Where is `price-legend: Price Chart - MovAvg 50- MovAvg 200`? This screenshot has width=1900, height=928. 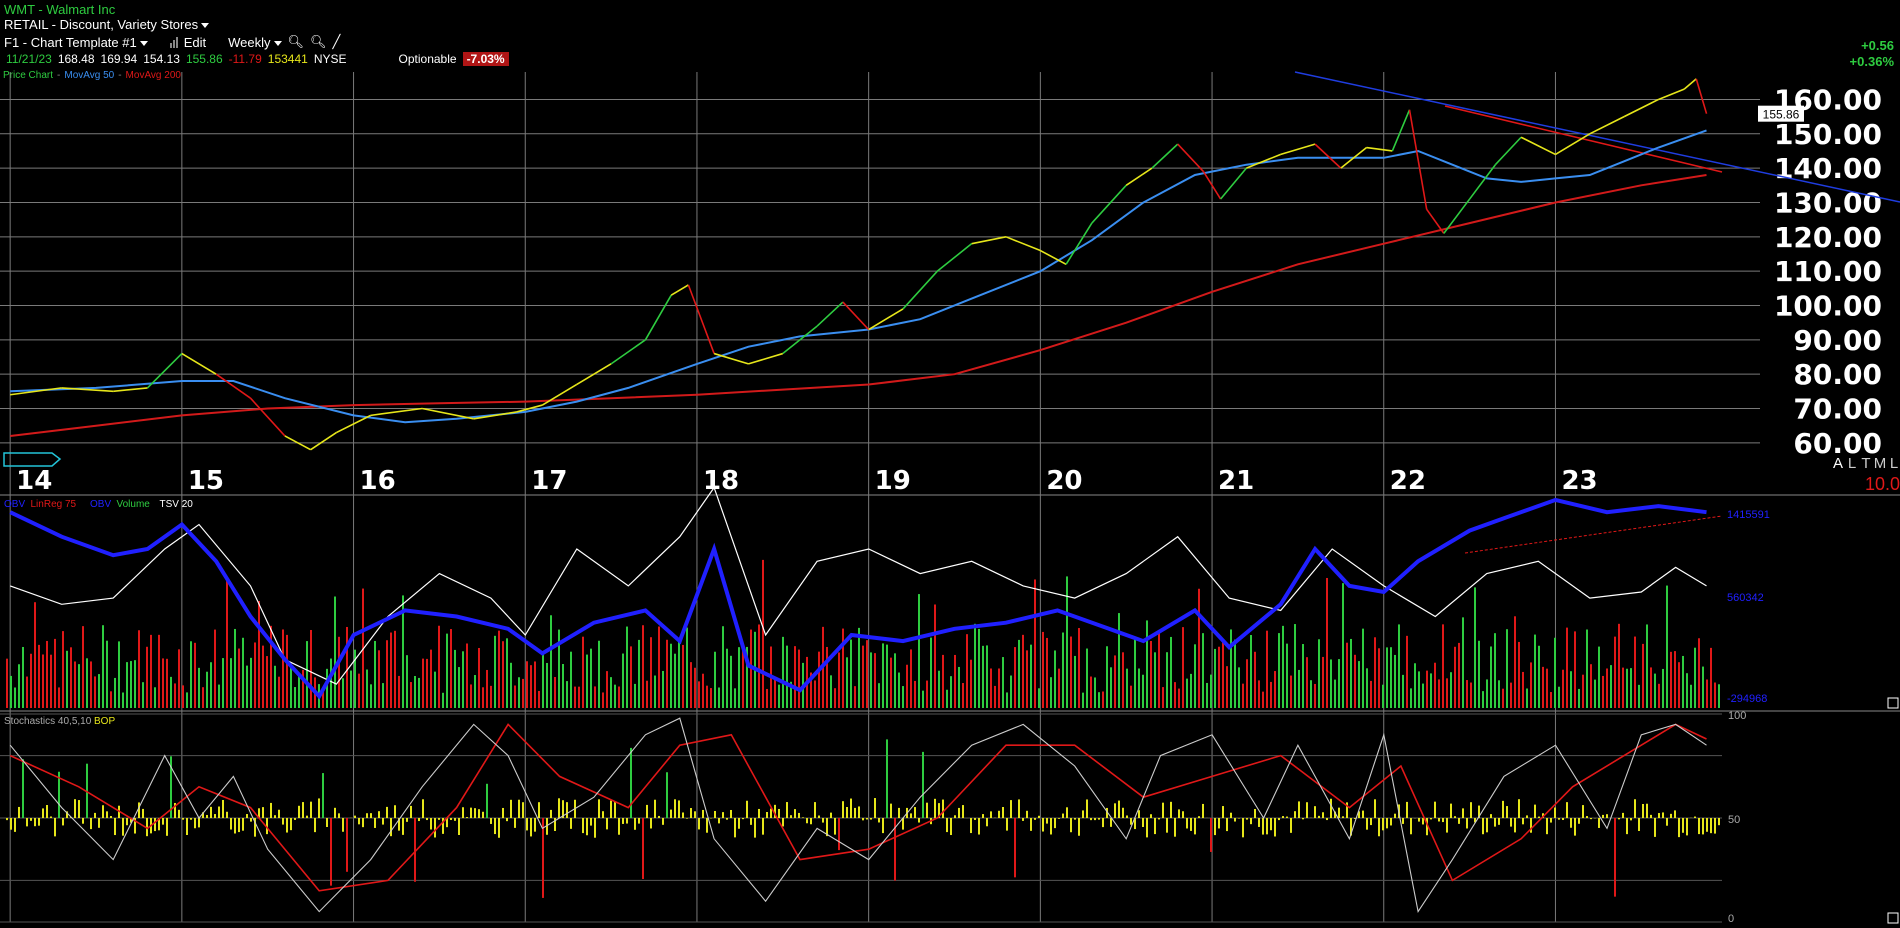 price-legend: Price Chart - MovAvg 50- MovAvg 200 is located at coordinates (92, 75).